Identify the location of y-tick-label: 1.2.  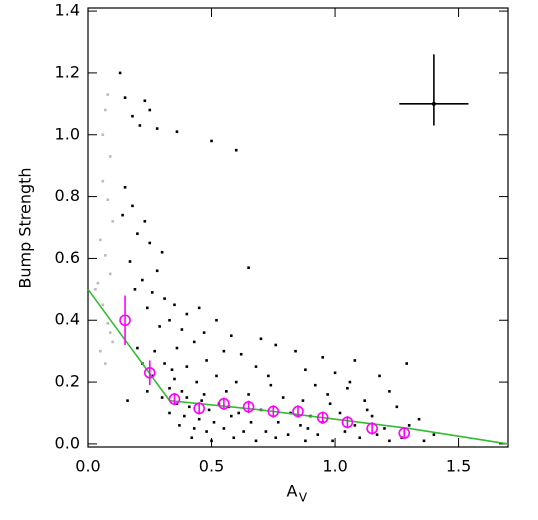
(67, 71).